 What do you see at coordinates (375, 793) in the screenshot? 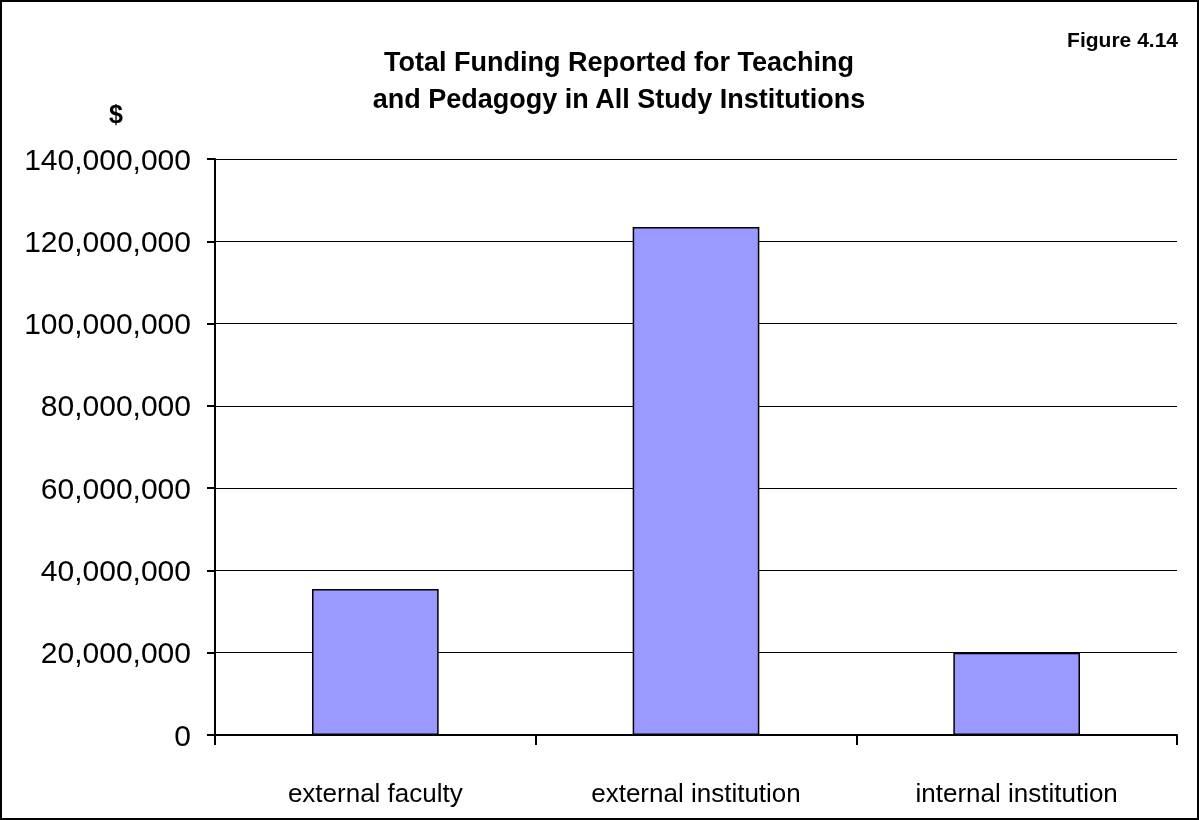
I see `x-tick-label: external faculty` at bounding box center [375, 793].